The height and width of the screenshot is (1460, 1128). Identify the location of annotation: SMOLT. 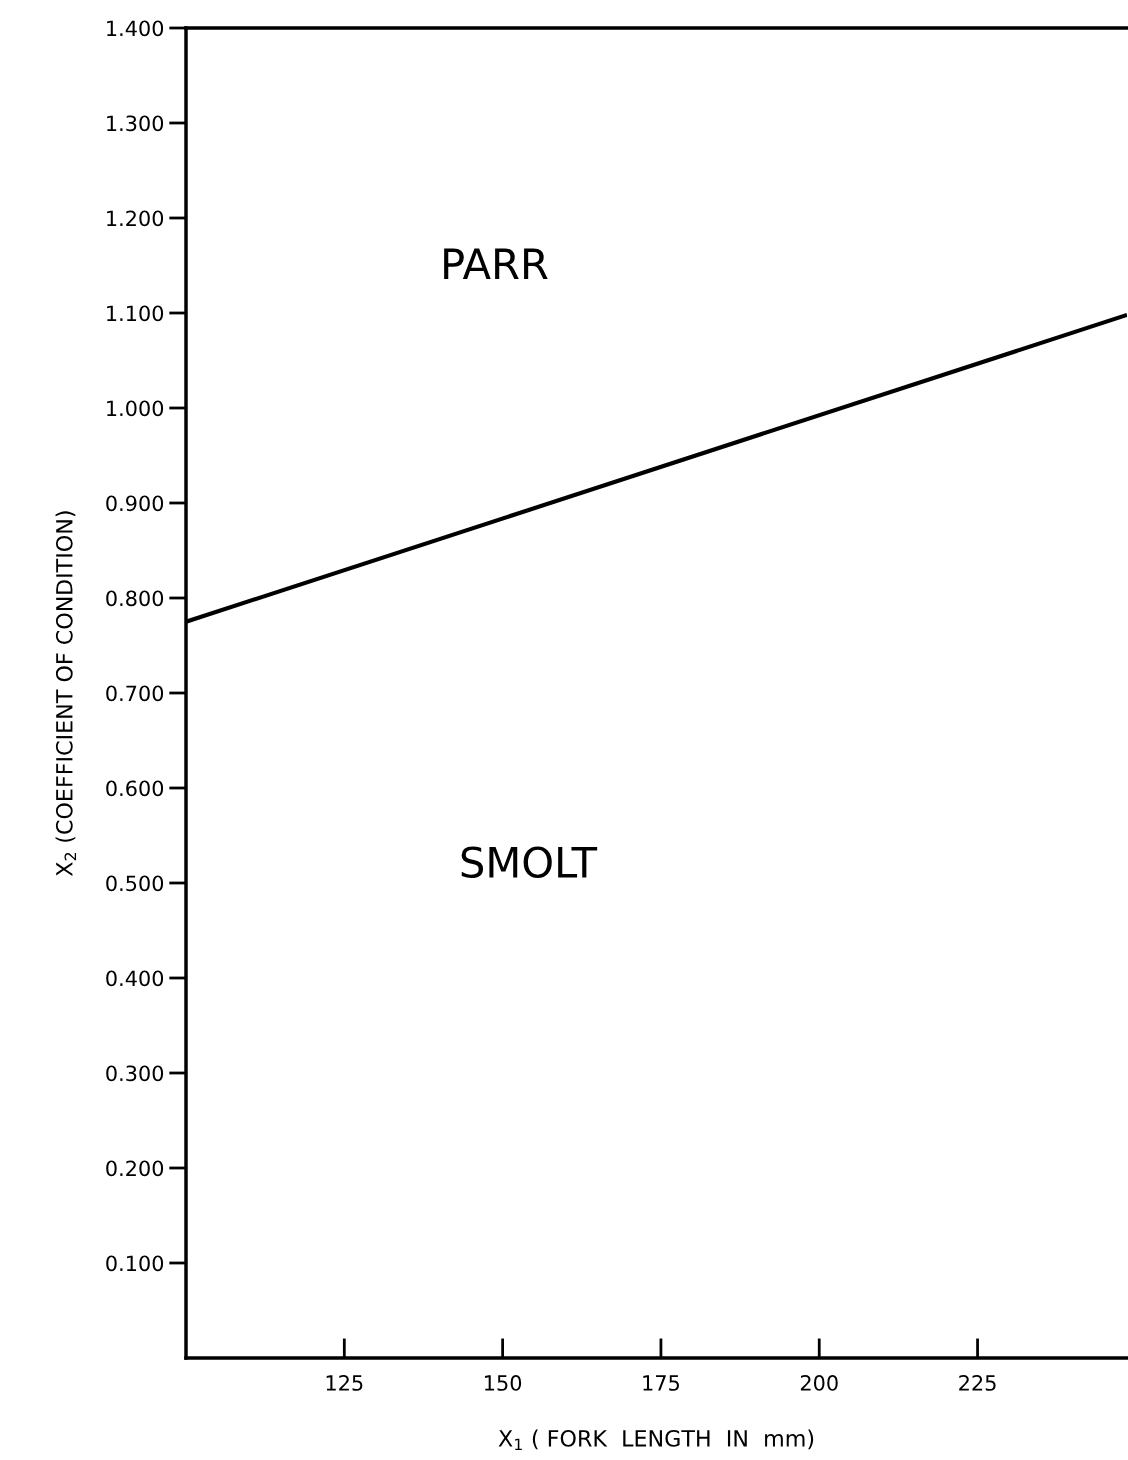
(529, 862).